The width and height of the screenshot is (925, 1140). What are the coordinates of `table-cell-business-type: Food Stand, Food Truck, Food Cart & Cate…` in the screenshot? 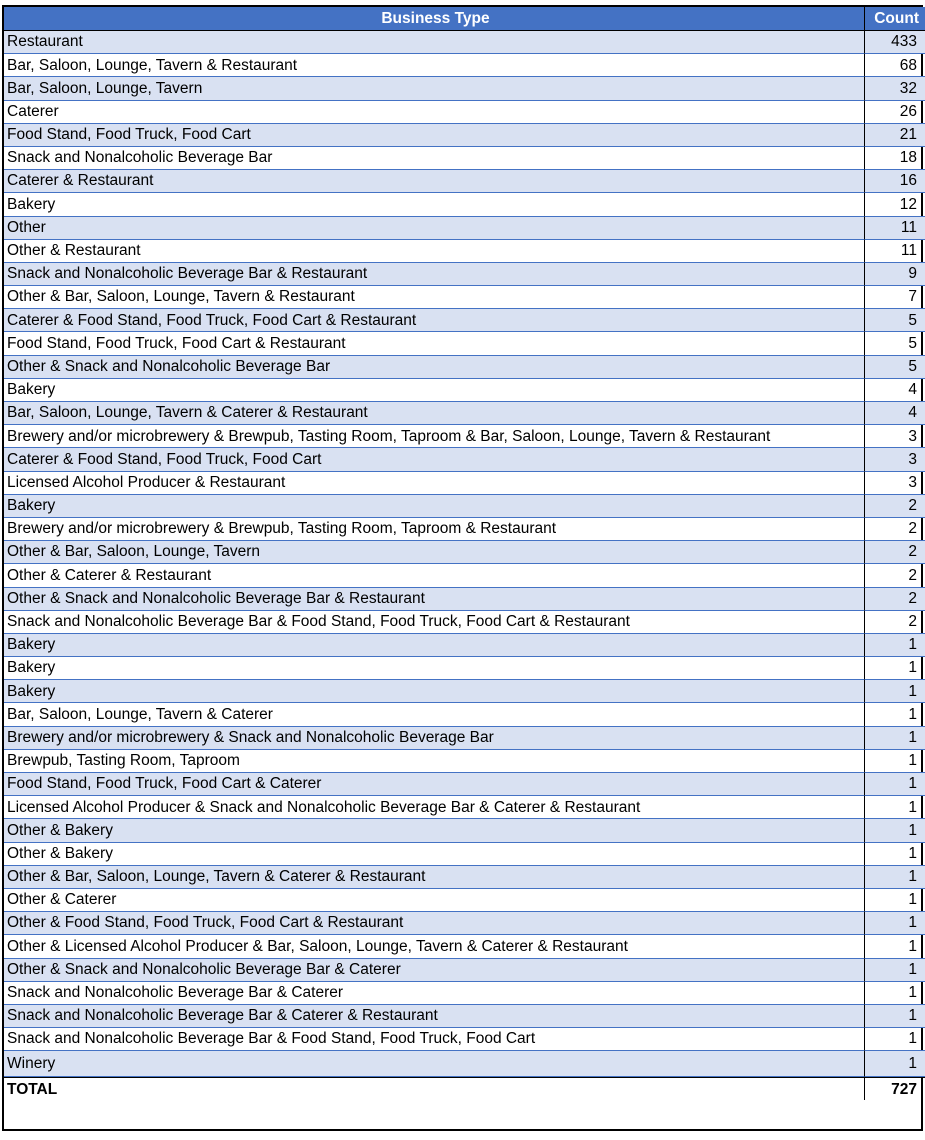 It's located at (434, 785).